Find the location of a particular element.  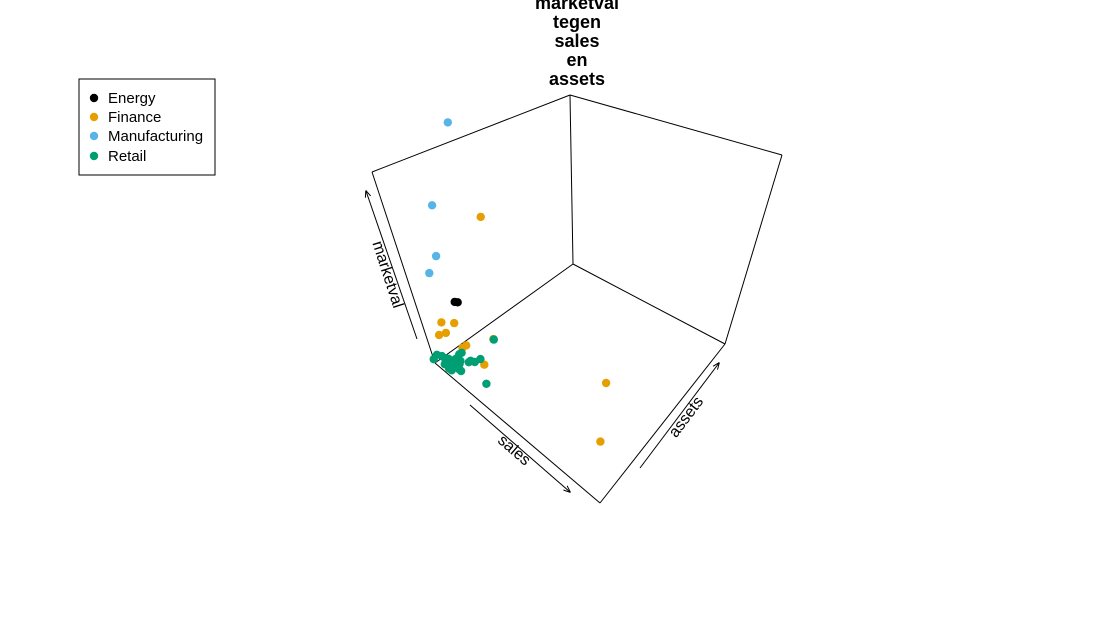

legend-box is located at coordinates (147, 127).